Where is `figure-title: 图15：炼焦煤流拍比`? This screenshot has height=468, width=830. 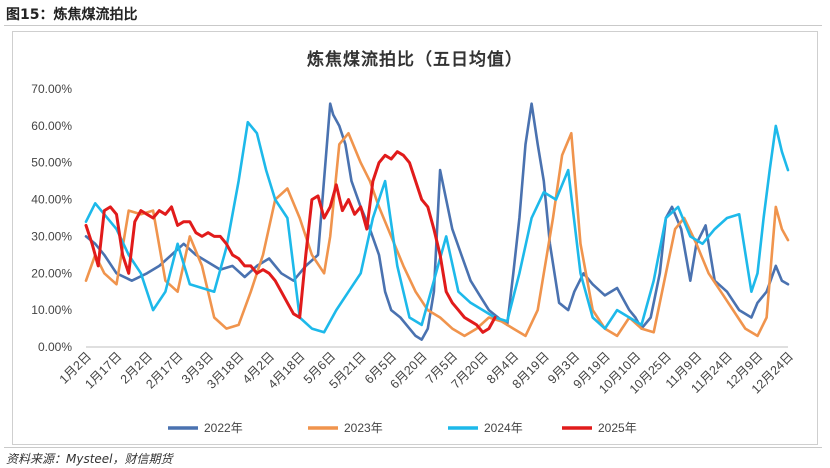
figure-title: 图15：炼焦煤流拍比 is located at coordinates (72, 15).